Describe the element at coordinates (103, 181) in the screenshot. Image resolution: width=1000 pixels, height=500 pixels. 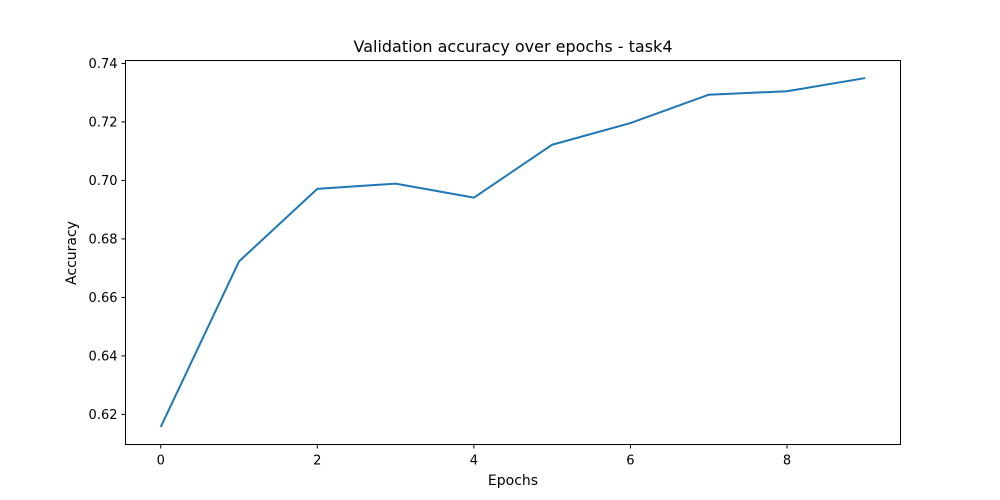
I see `y-tick-label: 0.70` at that location.